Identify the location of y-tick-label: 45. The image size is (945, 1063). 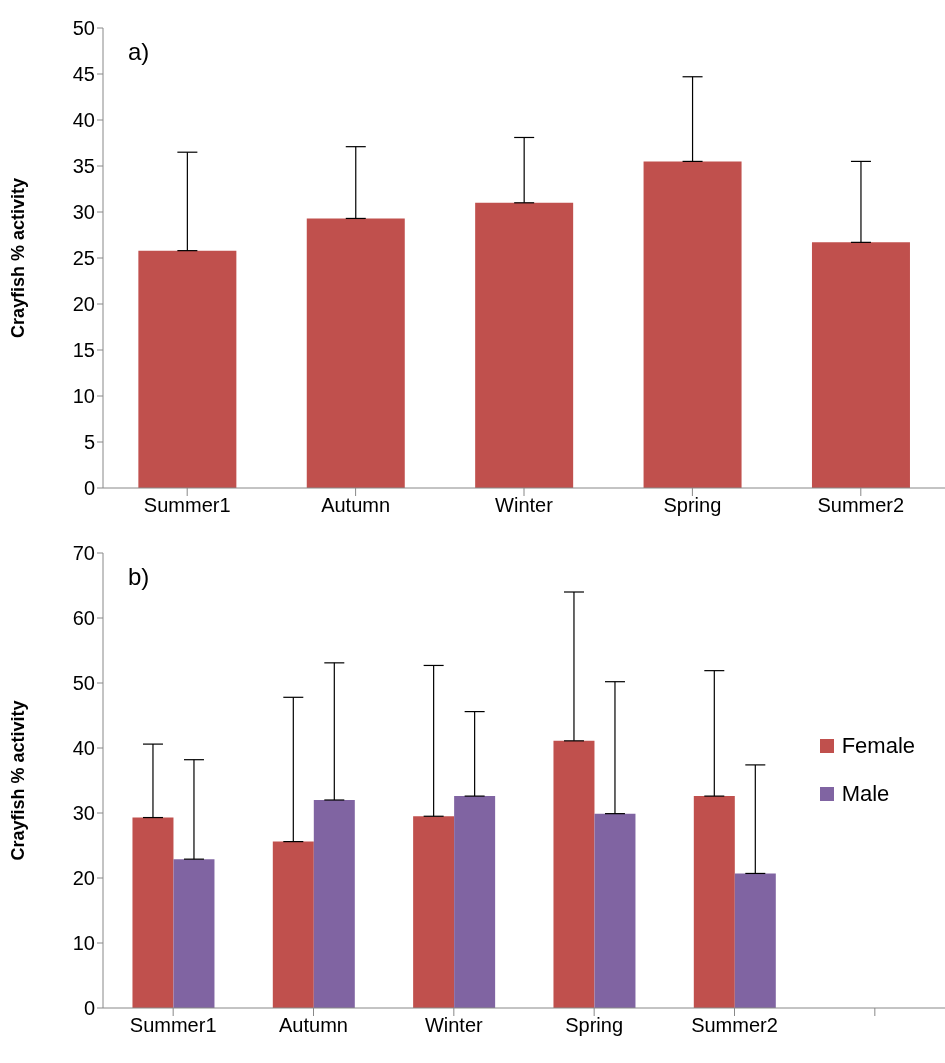
(83, 74).